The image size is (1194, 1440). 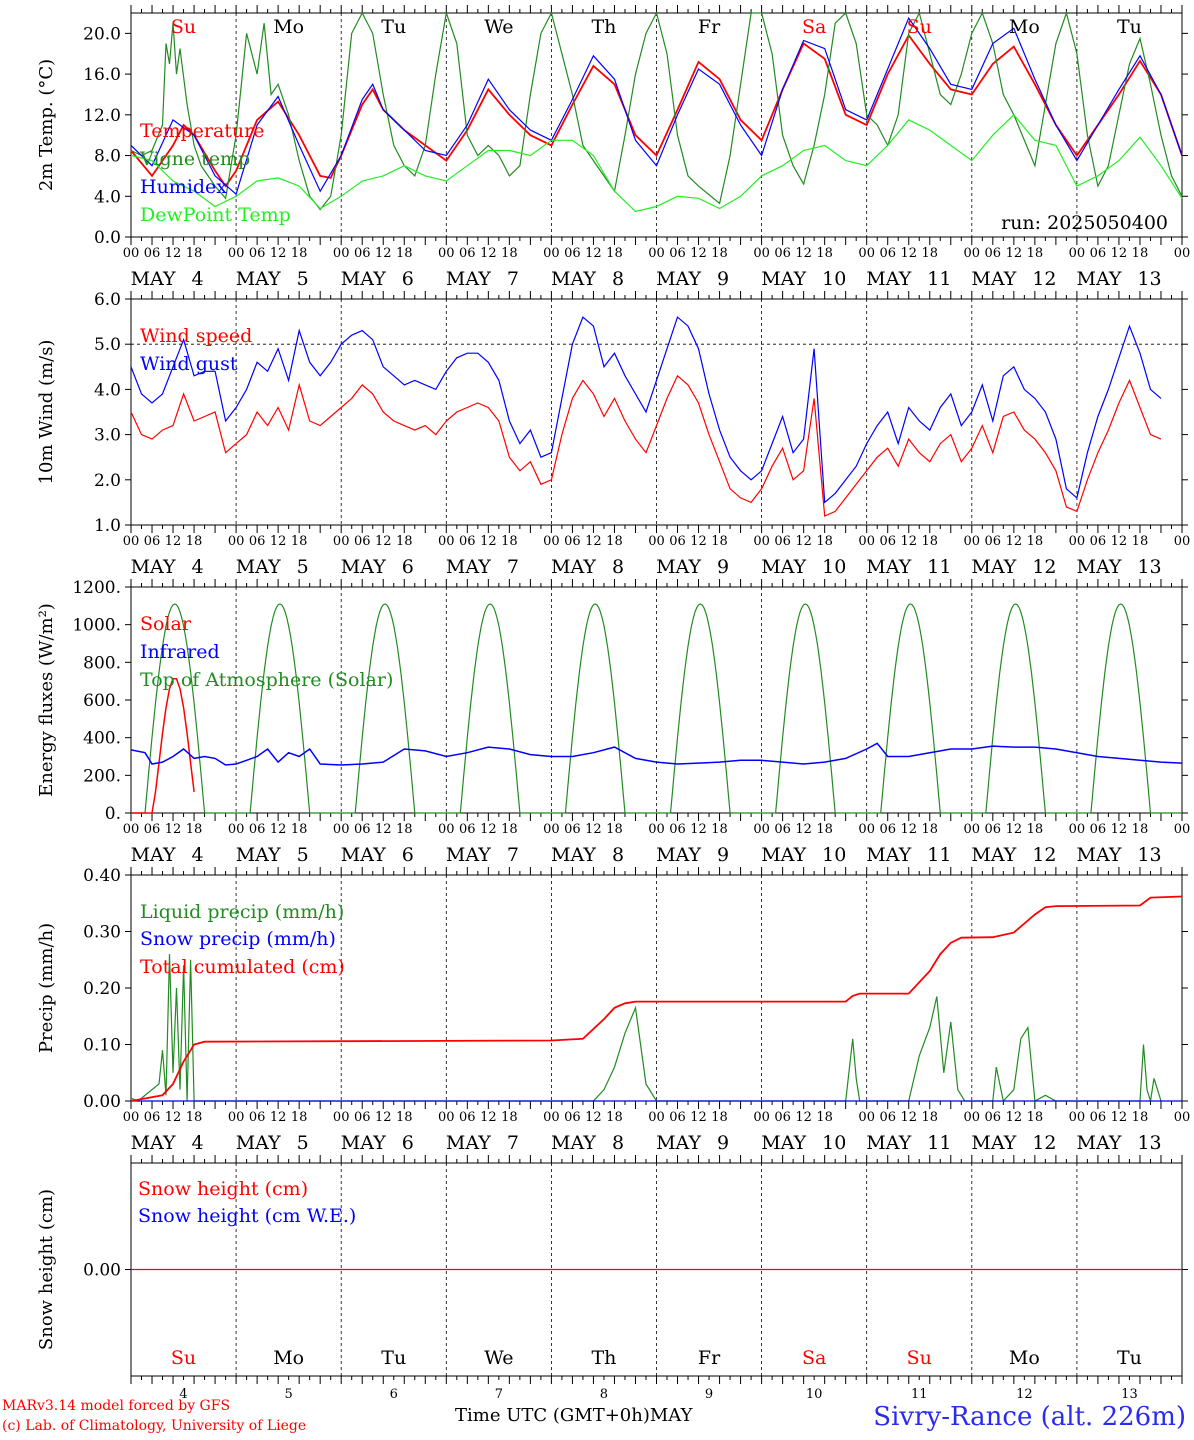 What do you see at coordinates (303, 279) in the screenshot?
I see `temp-day-number: 5` at bounding box center [303, 279].